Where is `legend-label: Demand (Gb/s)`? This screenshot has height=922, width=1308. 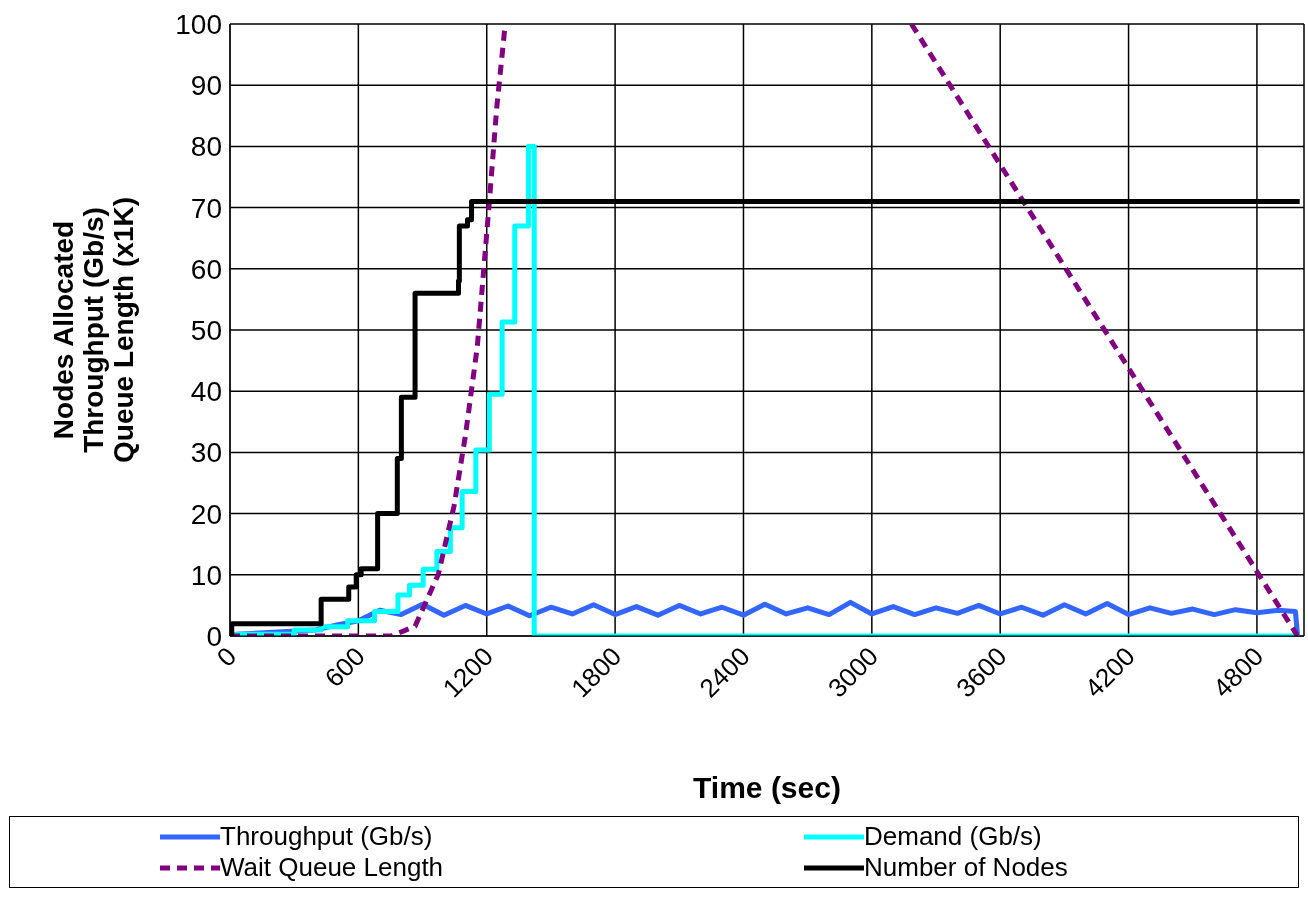
legend-label: Demand (Gb/s) is located at coordinates (953, 836).